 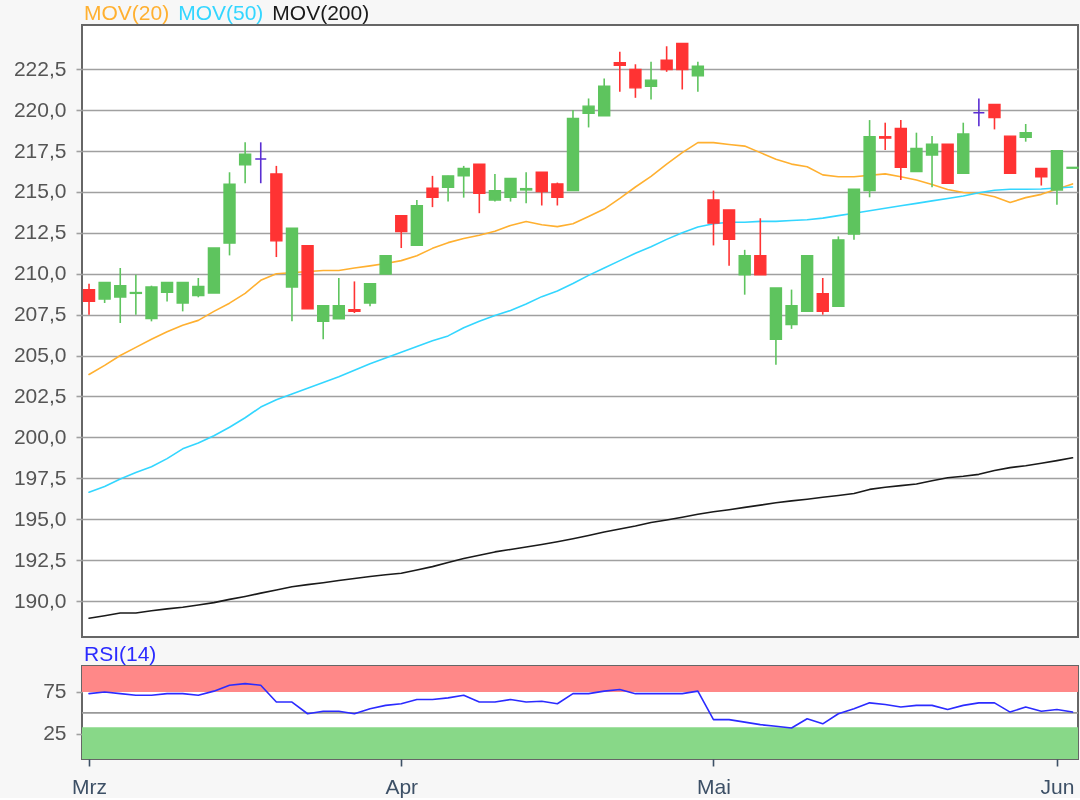 I want to click on y-tick-label: 192,5, so click(x=40, y=559).